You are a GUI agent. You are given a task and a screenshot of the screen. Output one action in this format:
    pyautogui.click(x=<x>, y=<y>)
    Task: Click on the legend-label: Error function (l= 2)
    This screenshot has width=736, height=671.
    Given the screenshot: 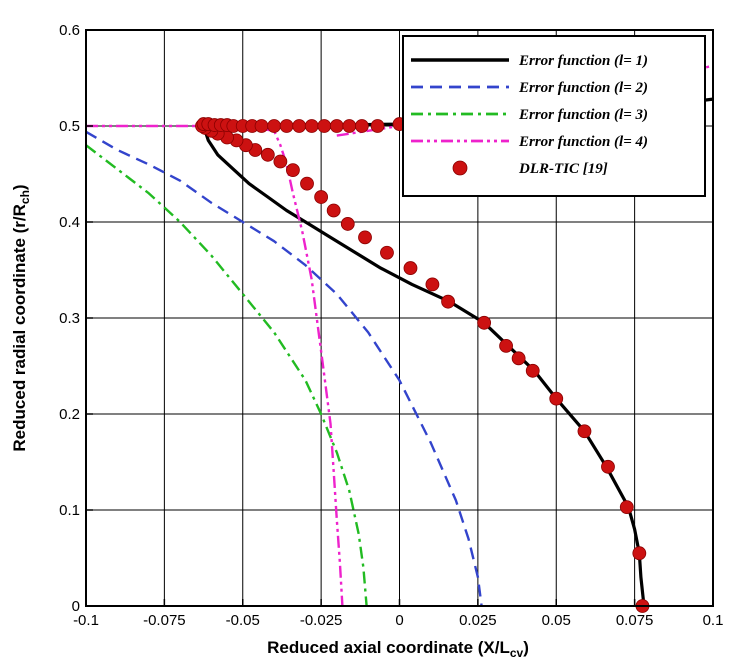 What is the action you would take?
    pyautogui.click(x=583, y=88)
    